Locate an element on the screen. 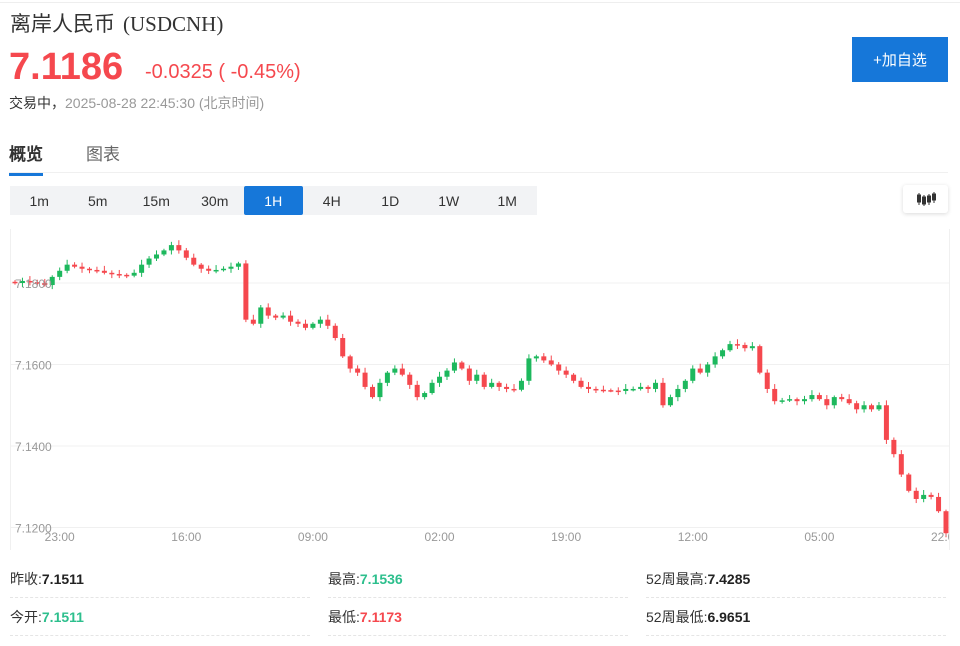  timestamp: 2025-08-28 22:45:30 (北京时间) is located at coordinates (165, 103).